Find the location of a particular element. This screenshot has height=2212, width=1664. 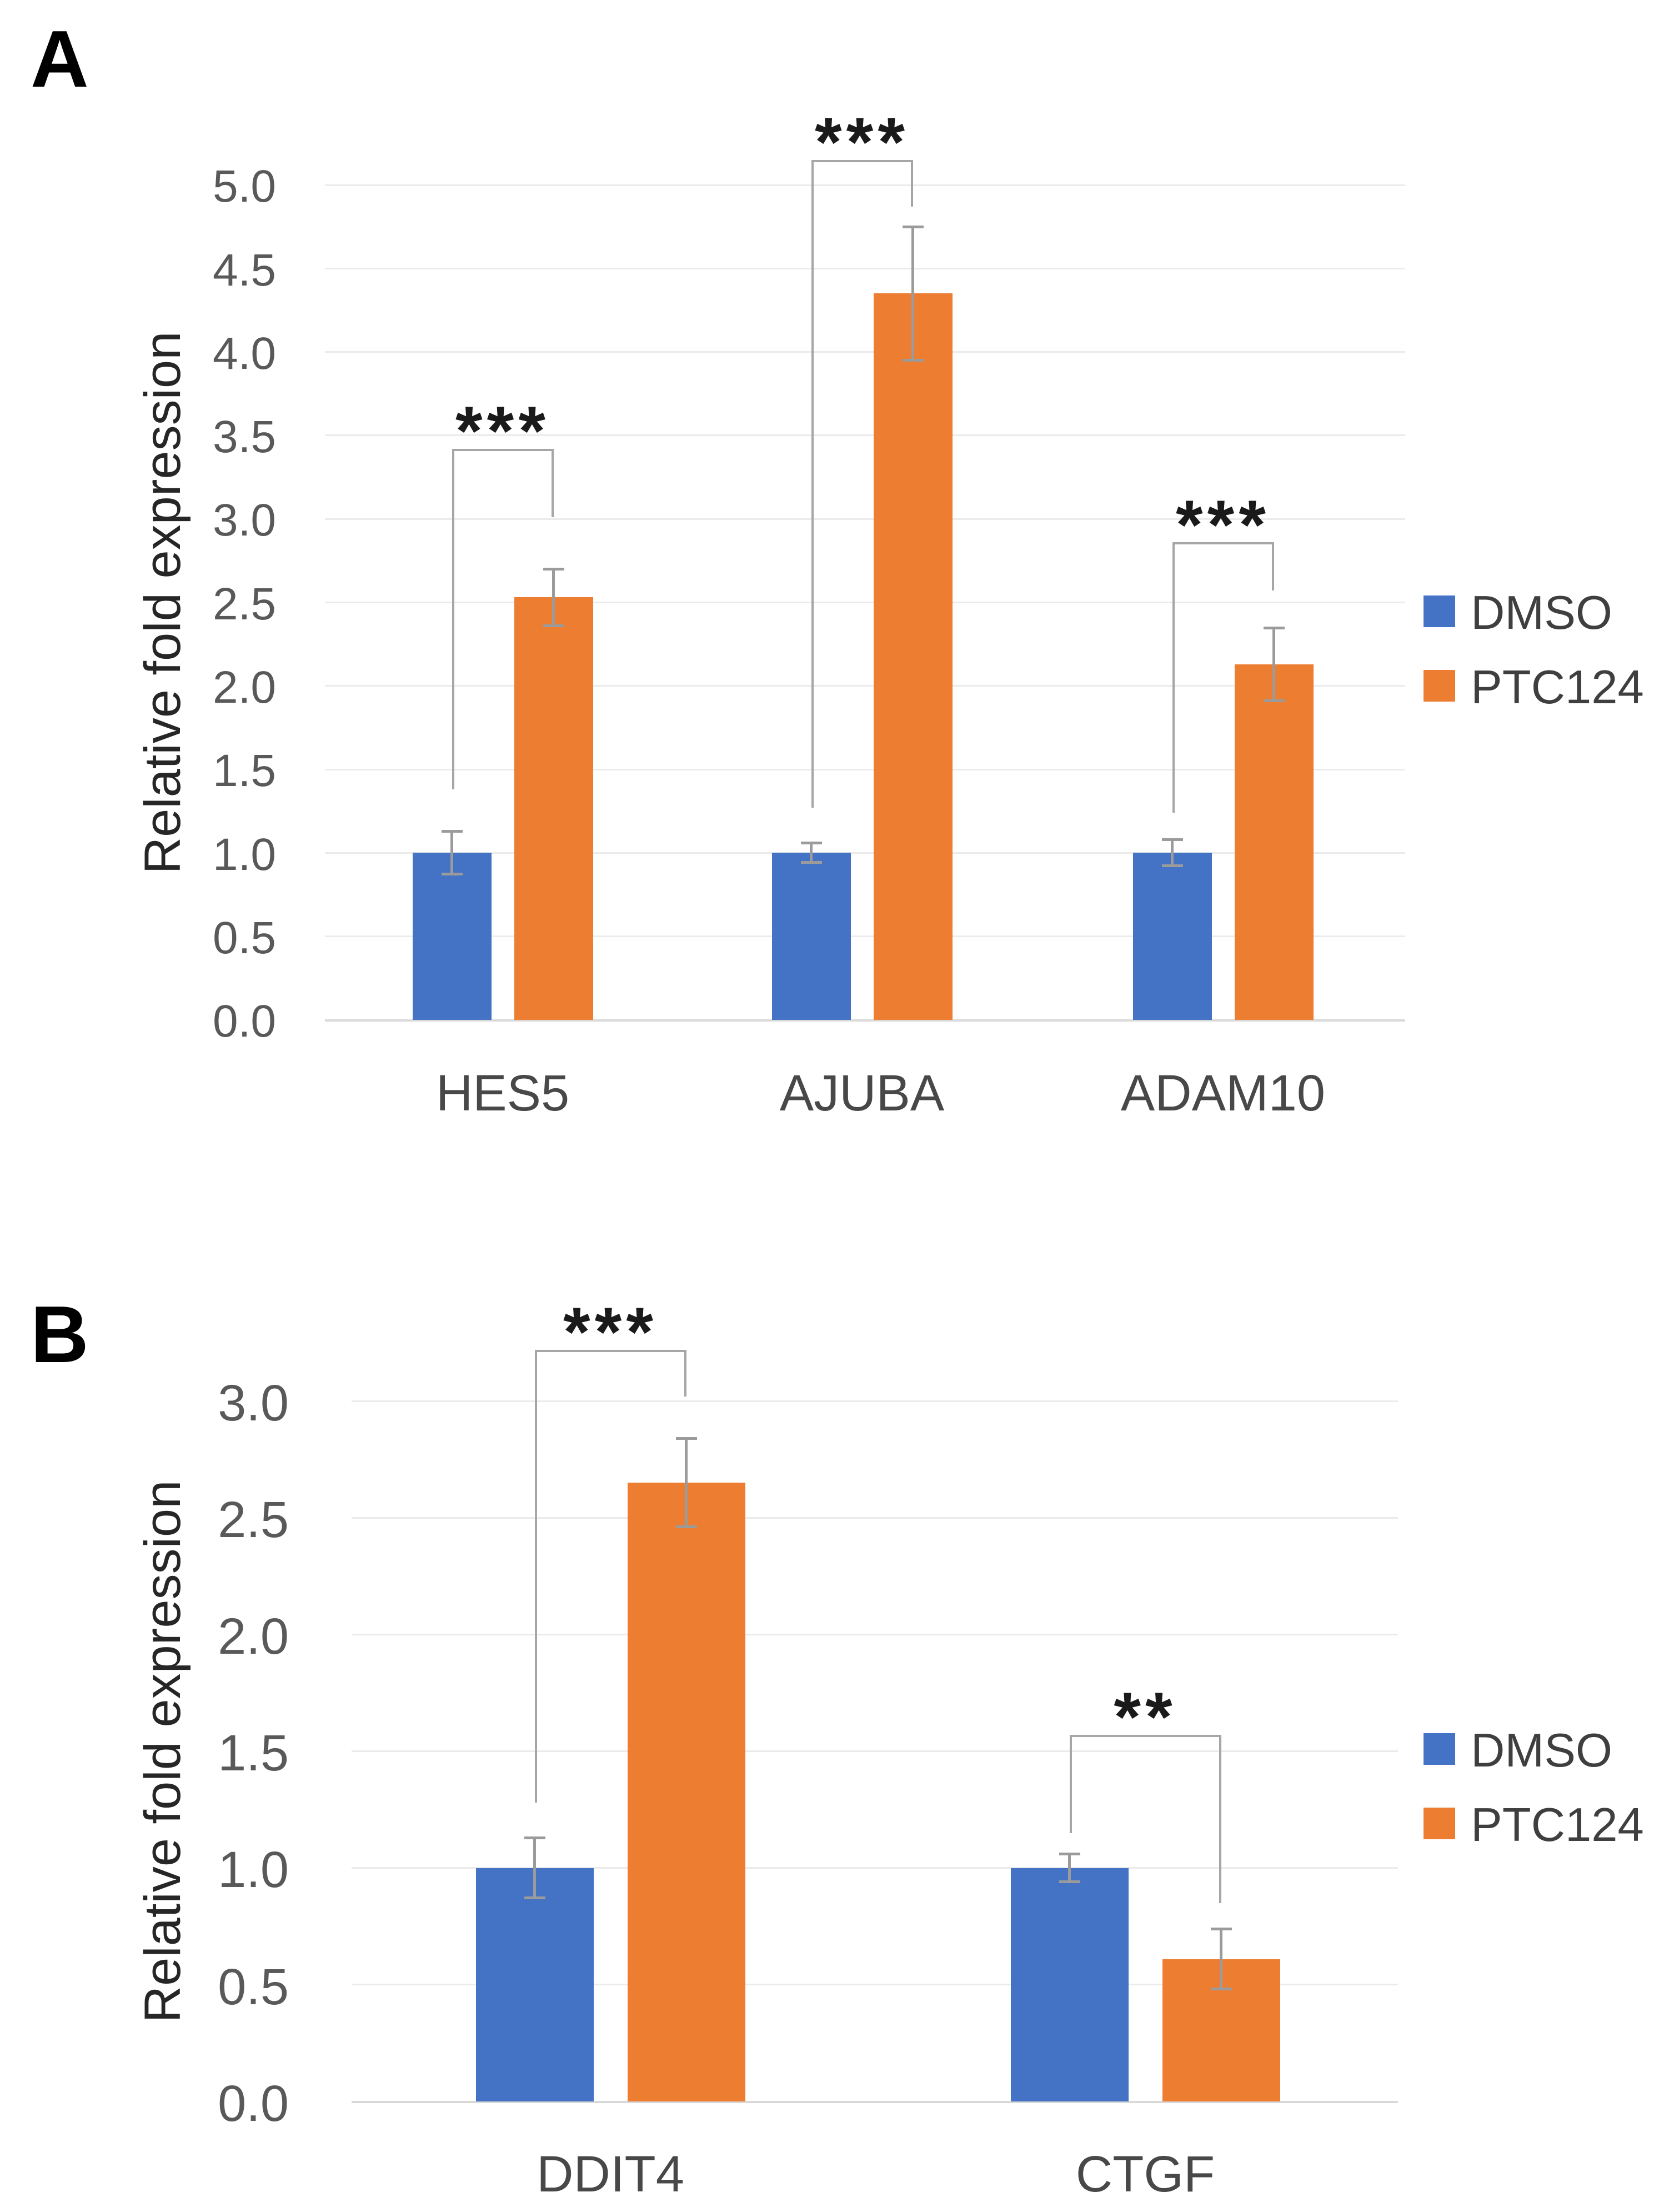

bar-ddit4-ptc124 is located at coordinates (686, 1792).